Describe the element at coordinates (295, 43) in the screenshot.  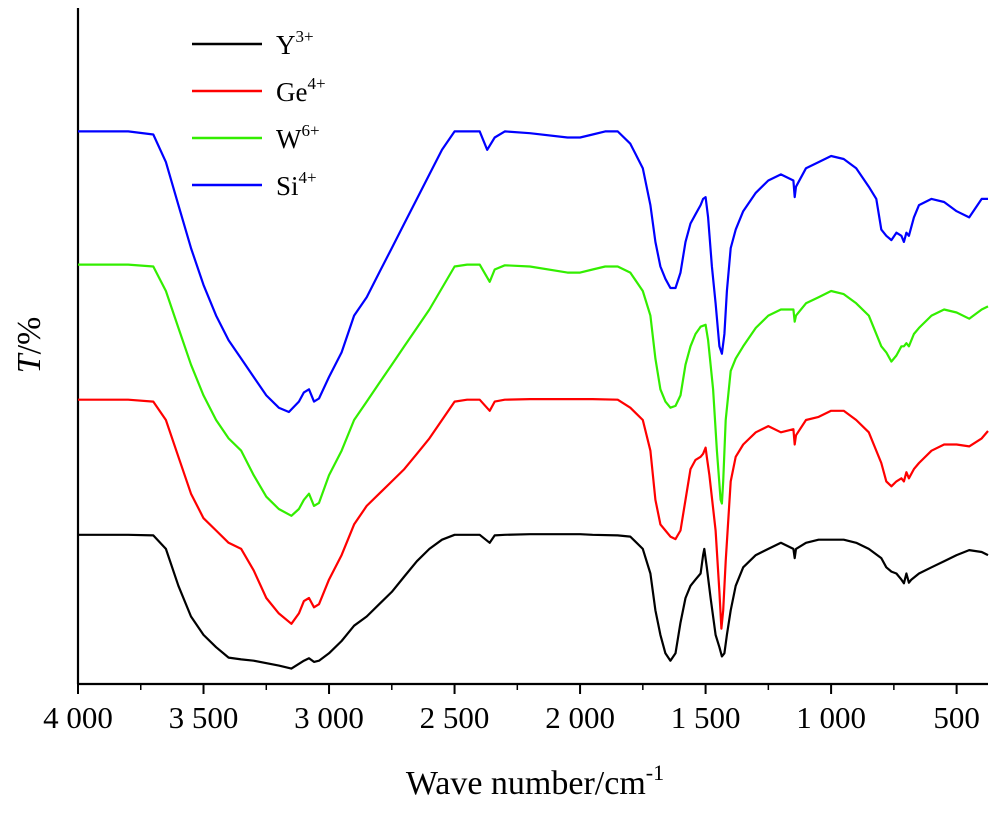
I see `legend-label-y: Y3+` at that location.